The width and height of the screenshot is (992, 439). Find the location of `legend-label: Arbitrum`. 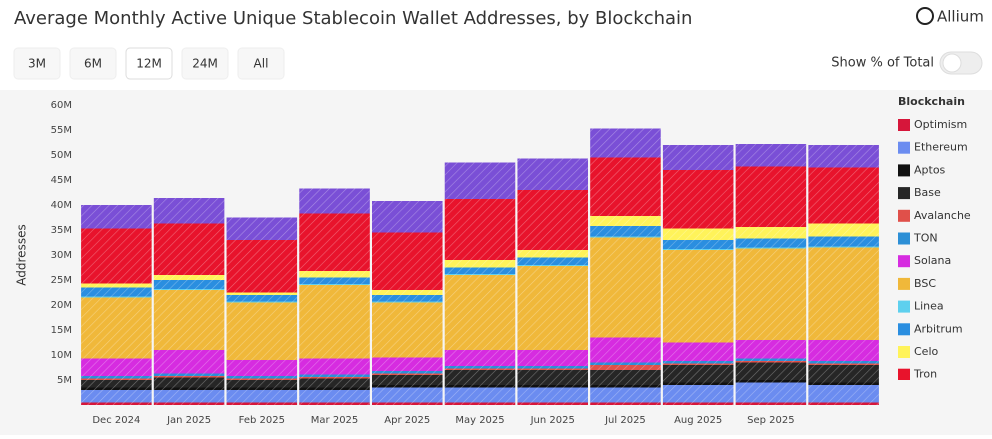

legend-label: Arbitrum is located at coordinates (938, 328).